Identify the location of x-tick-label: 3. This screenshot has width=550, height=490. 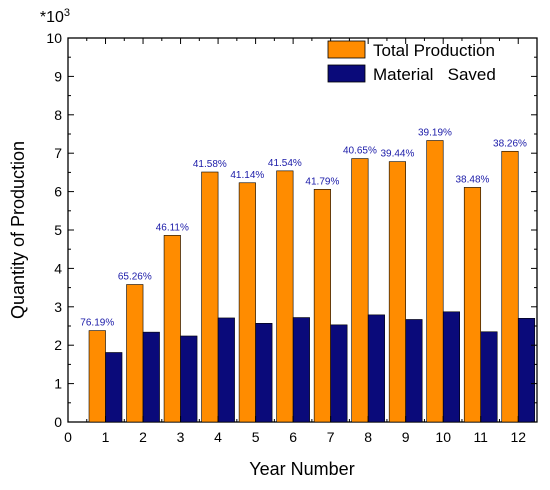
(181, 437).